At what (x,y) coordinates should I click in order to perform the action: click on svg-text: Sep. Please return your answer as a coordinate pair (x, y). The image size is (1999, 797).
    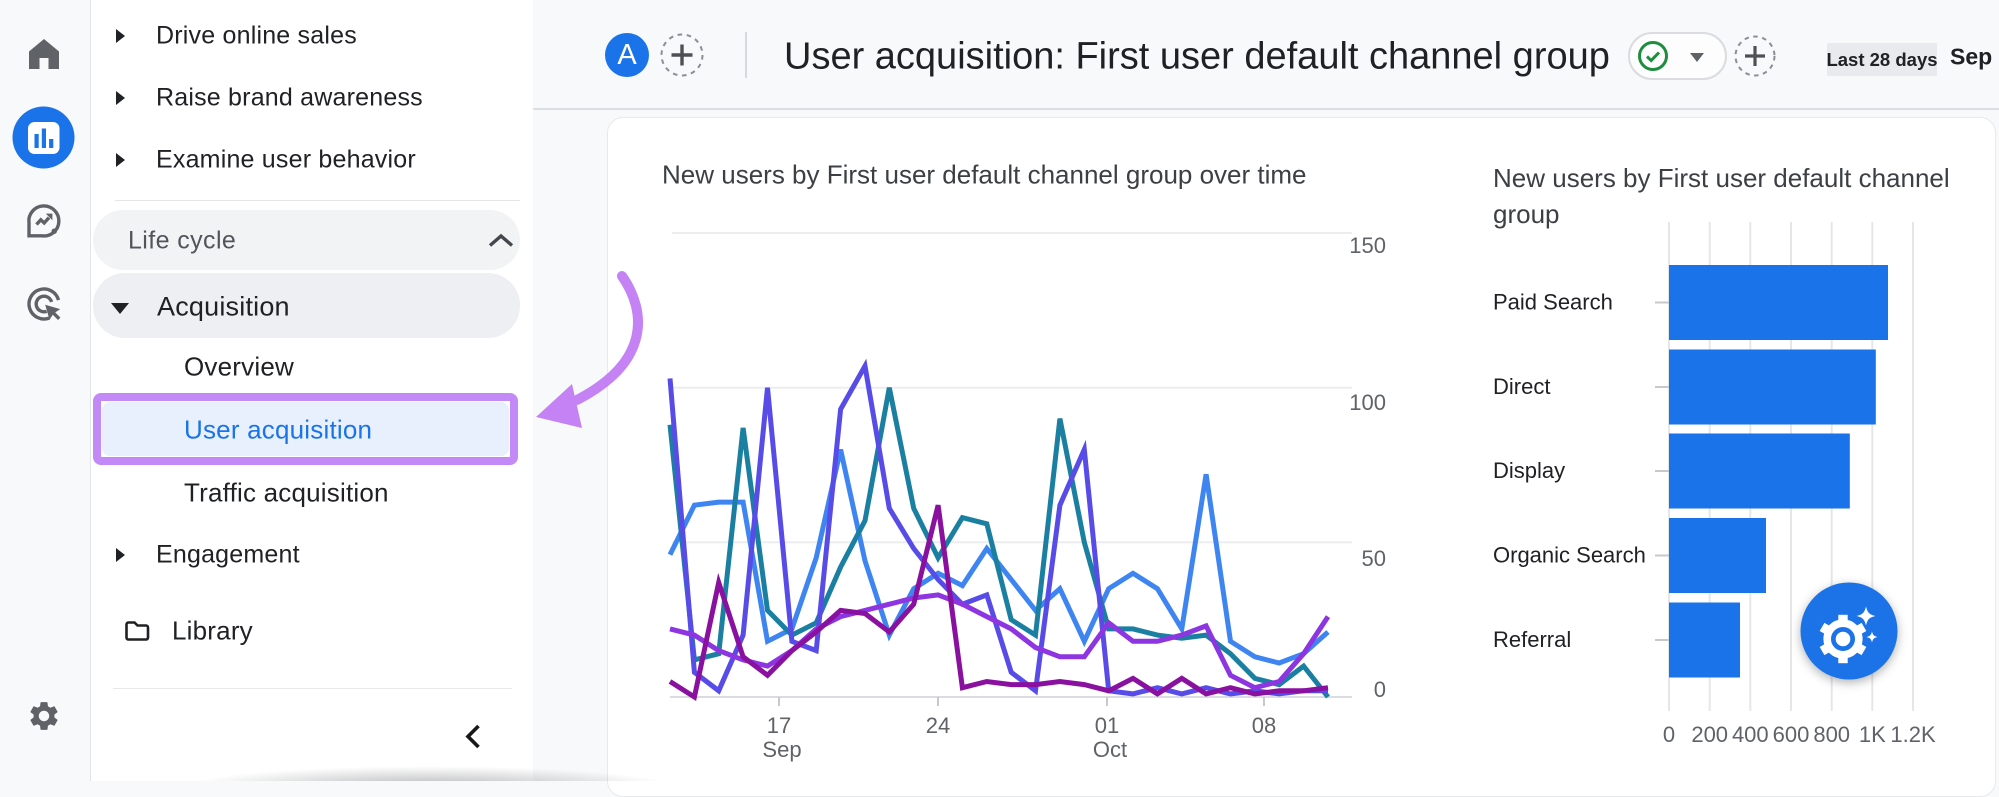
    Looking at the image, I should click on (781, 749).